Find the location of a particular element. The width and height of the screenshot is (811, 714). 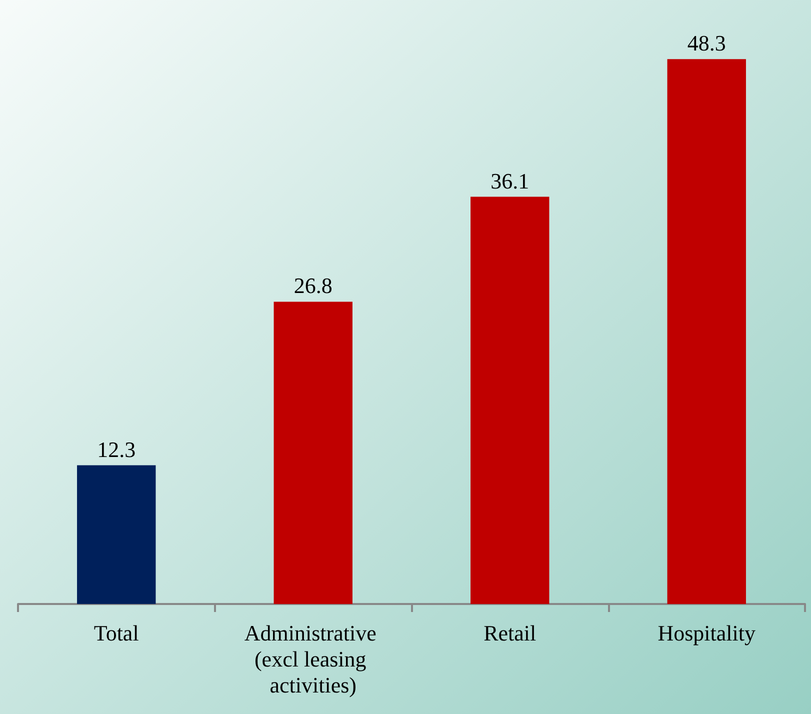

x-tick-label: Hospitality is located at coordinates (707, 633).